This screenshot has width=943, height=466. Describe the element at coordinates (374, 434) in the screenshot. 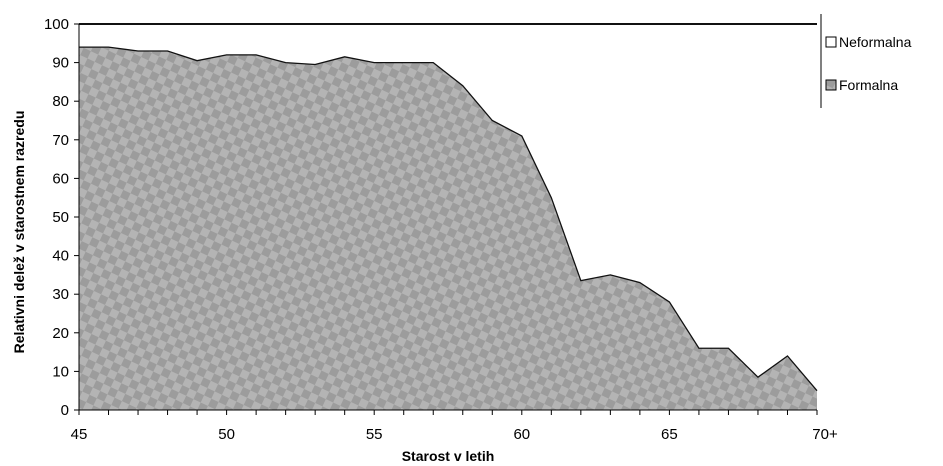

I see `x-tick-label: 55` at that location.